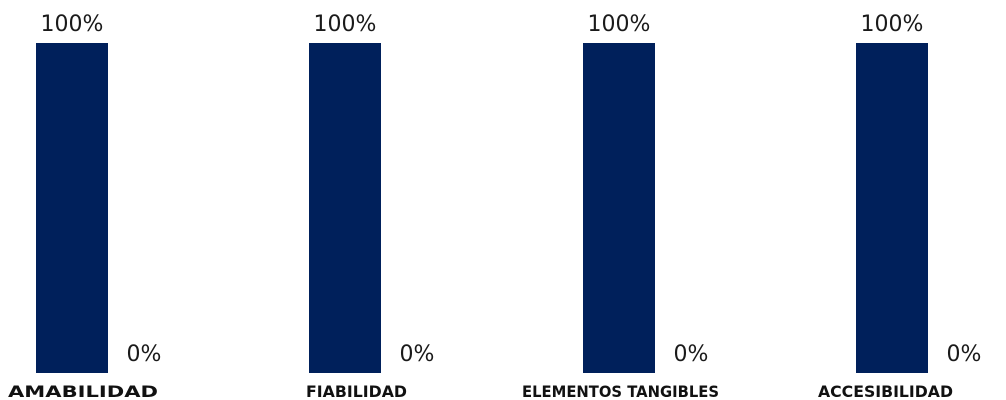 This screenshot has height=400, width=1006. Describe the element at coordinates (72, 208) in the screenshot. I see `bar-amabilidad-s1` at that location.